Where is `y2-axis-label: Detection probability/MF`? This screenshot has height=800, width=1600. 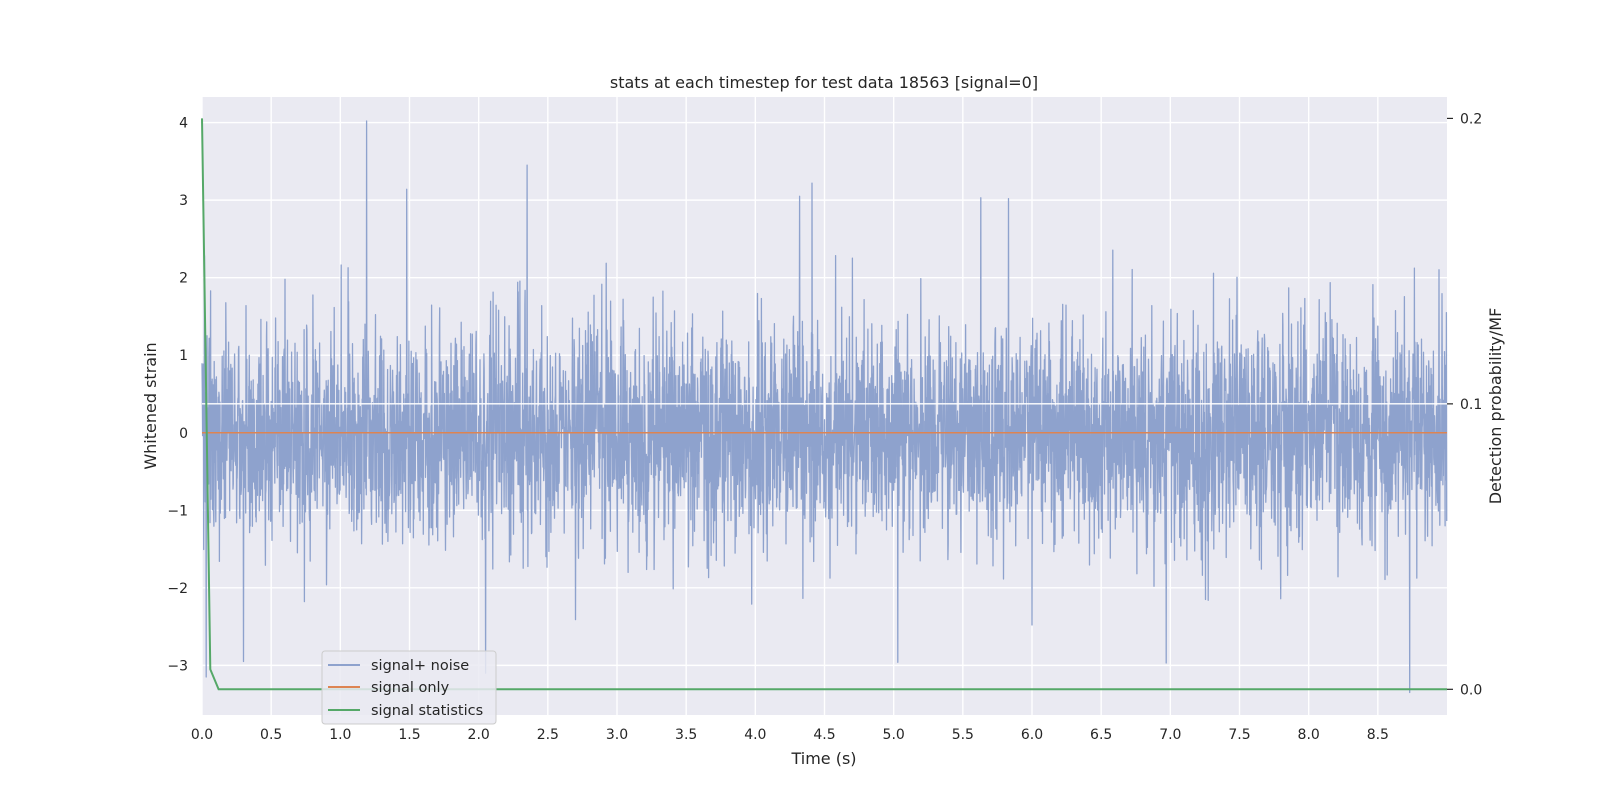
y2-axis-label: Detection probability/MF is located at coordinates (1495, 406).